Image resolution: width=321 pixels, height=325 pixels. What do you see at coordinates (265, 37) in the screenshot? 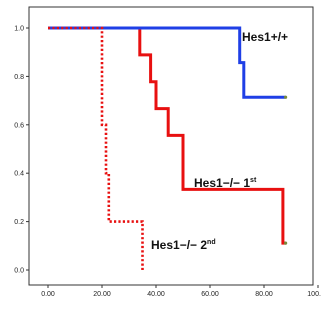
I see `series-label-hes1-wt: Hes1+/+` at bounding box center [265, 37].